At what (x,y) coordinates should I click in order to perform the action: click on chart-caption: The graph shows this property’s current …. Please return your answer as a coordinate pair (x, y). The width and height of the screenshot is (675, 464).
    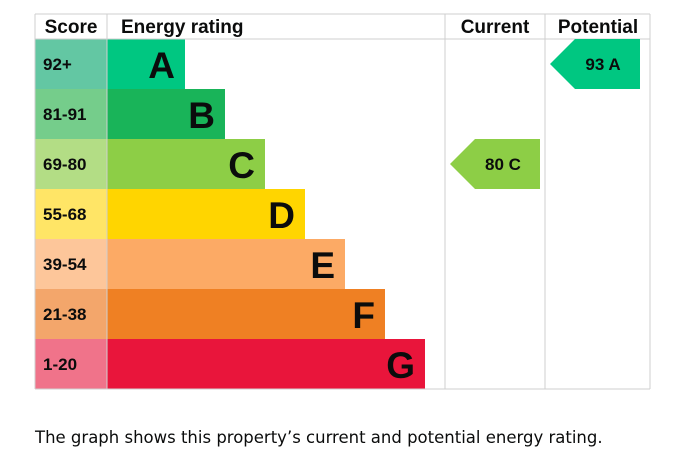
    Looking at the image, I should click on (319, 437).